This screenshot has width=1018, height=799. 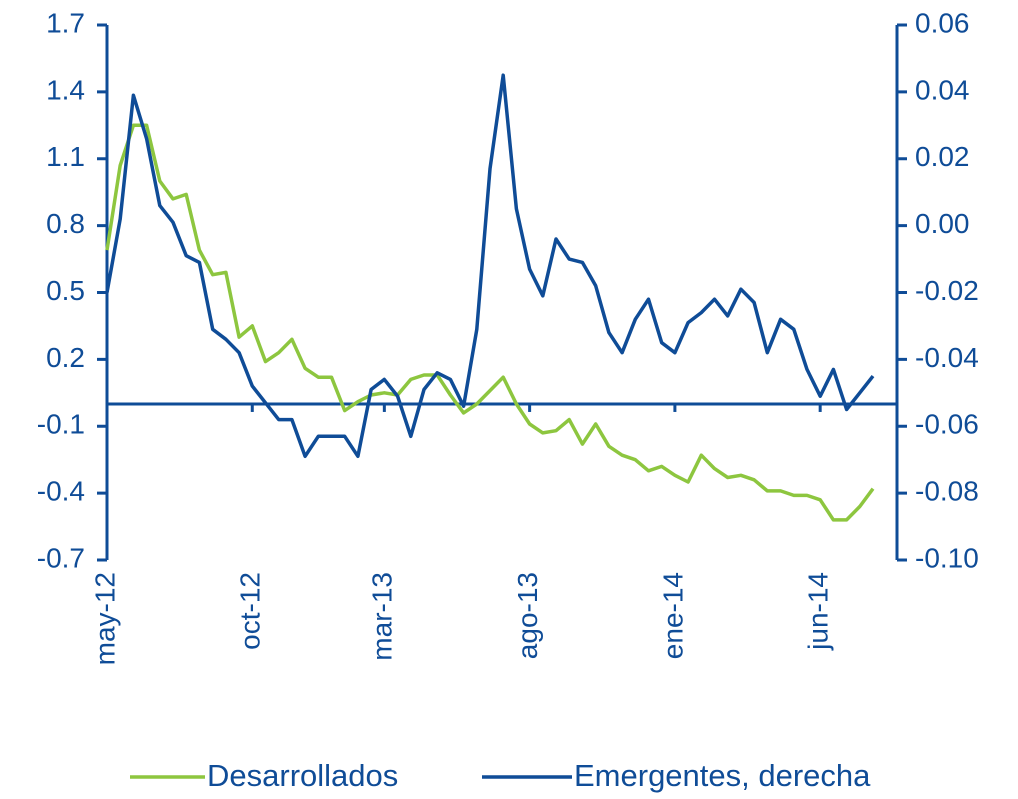 What do you see at coordinates (61, 491) in the screenshot?
I see `y-tick-label: -0.4` at bounding box center [61, 491].